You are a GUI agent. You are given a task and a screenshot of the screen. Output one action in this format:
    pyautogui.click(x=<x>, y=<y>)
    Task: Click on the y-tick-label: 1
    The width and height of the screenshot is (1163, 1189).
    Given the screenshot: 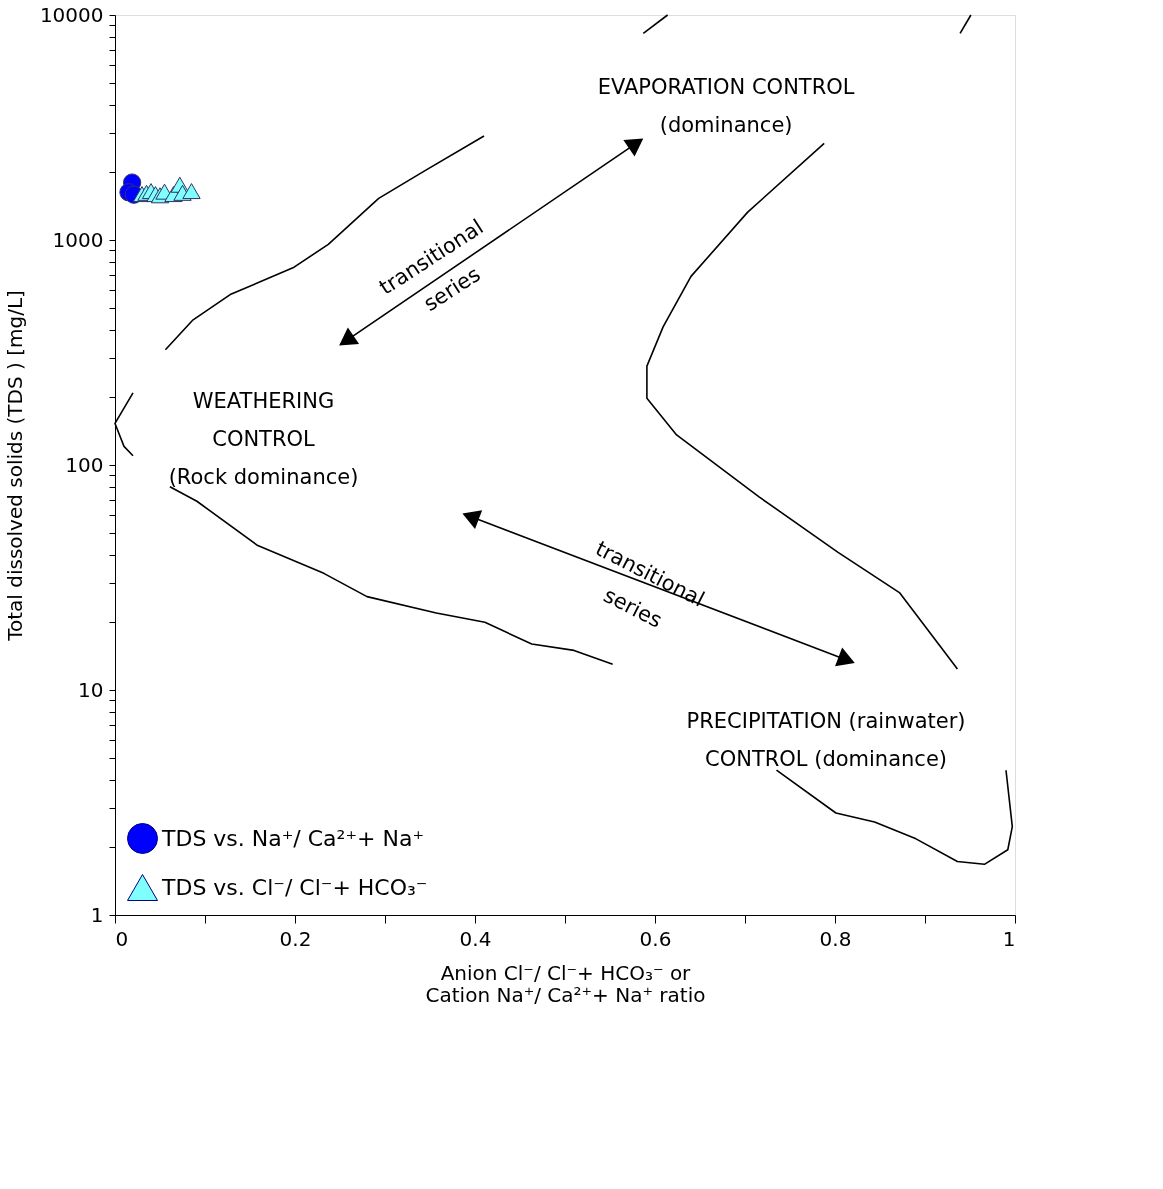 What is the action you would take?
    pyautogui.click(x=97, y=914)
    